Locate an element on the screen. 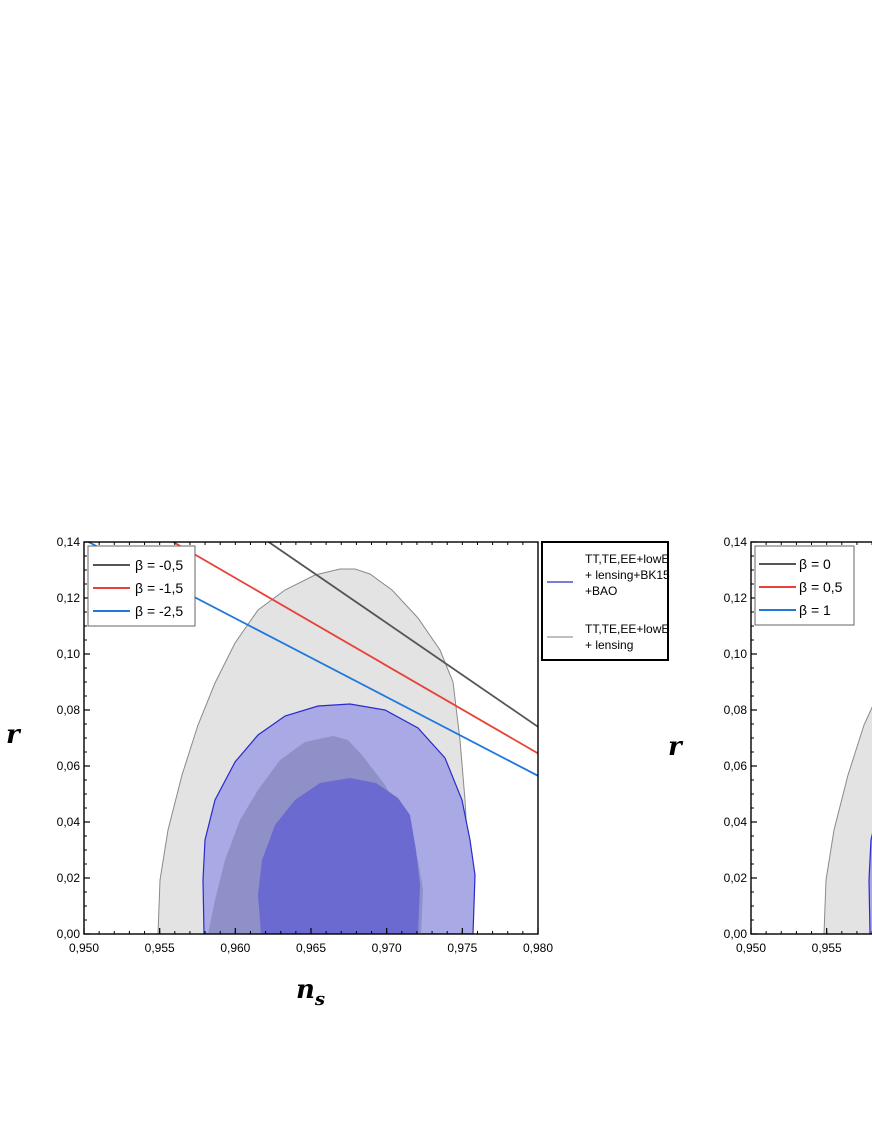 Image resolution: width=872 pixels, height=1128 pixels. left-beta-legend: β = -0,5 β = -1,5 β = -2,5 is located at coordinates (141, 586).